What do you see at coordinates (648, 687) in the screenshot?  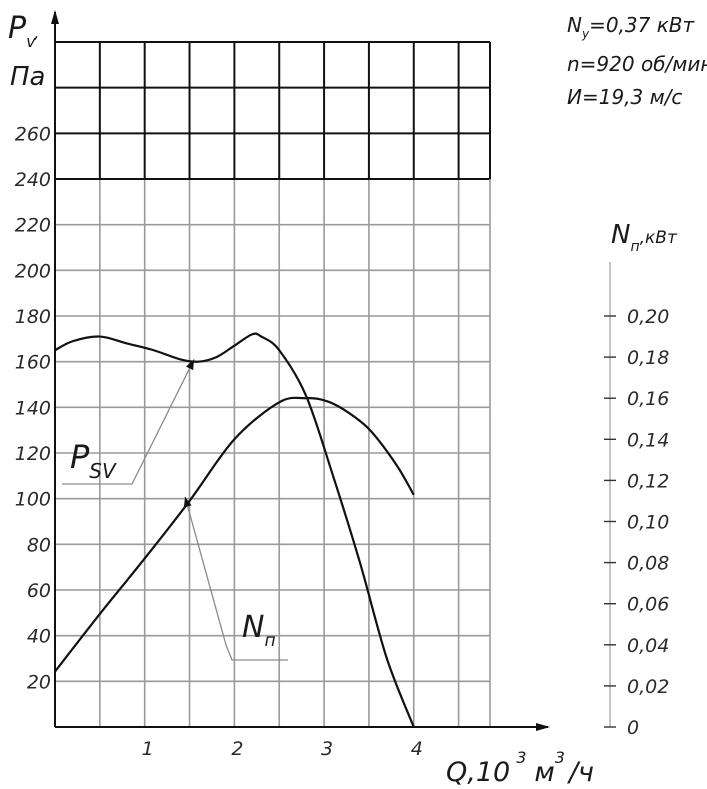 I see `y-right-tick-label: 0,02` at bounding box center [648, 687].